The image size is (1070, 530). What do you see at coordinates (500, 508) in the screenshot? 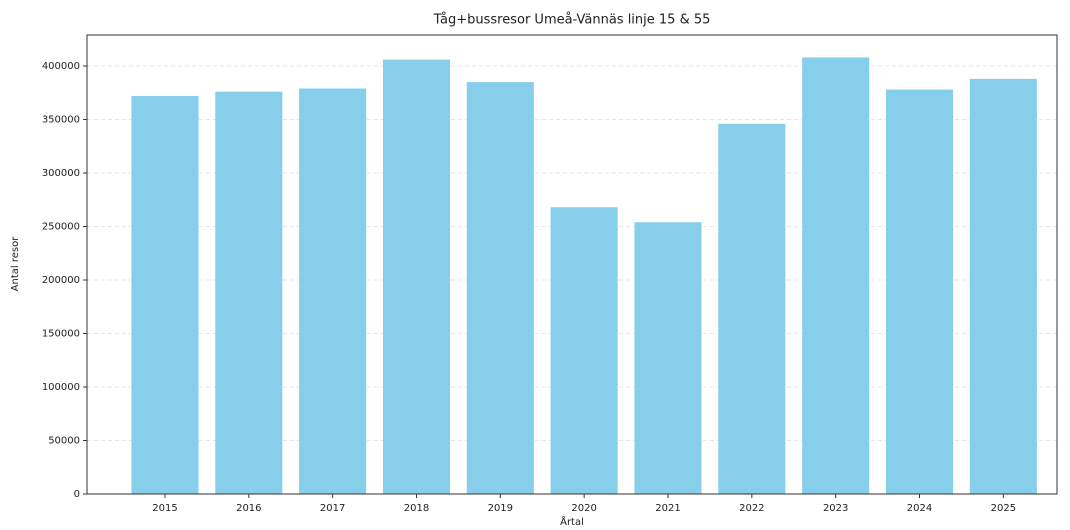
I see `x-tick-label: 2019` at bounding box center [500, 508].